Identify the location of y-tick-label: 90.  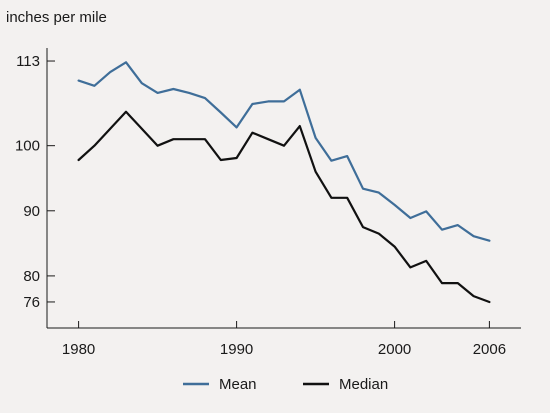
(31, 211).